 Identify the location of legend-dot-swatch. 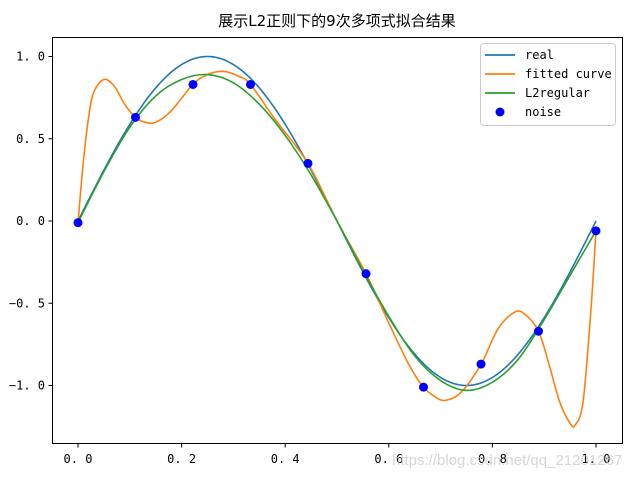
(500, 112).